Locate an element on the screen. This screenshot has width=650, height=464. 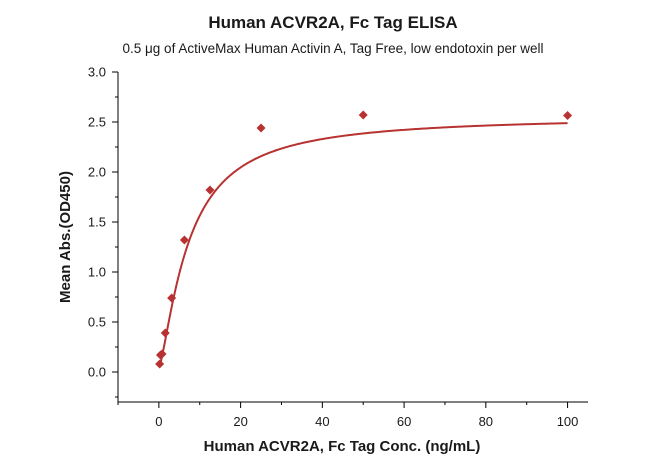
y-tick-label: 2.0 is located at coordinates (97, 172).